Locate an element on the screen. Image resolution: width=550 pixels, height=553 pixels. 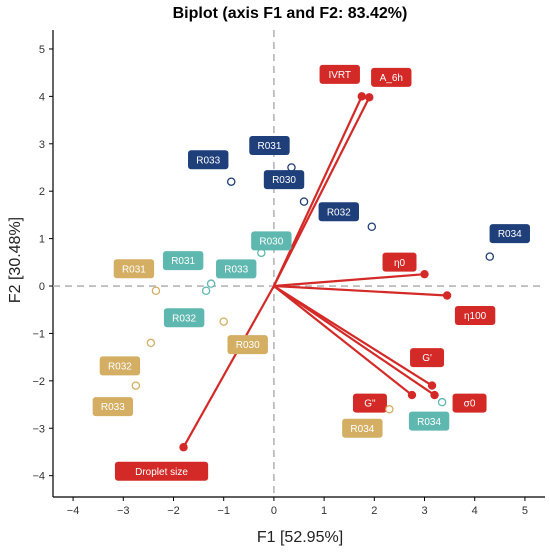
variables-label-0-text: σ0 is located at coordinates (470, 404).